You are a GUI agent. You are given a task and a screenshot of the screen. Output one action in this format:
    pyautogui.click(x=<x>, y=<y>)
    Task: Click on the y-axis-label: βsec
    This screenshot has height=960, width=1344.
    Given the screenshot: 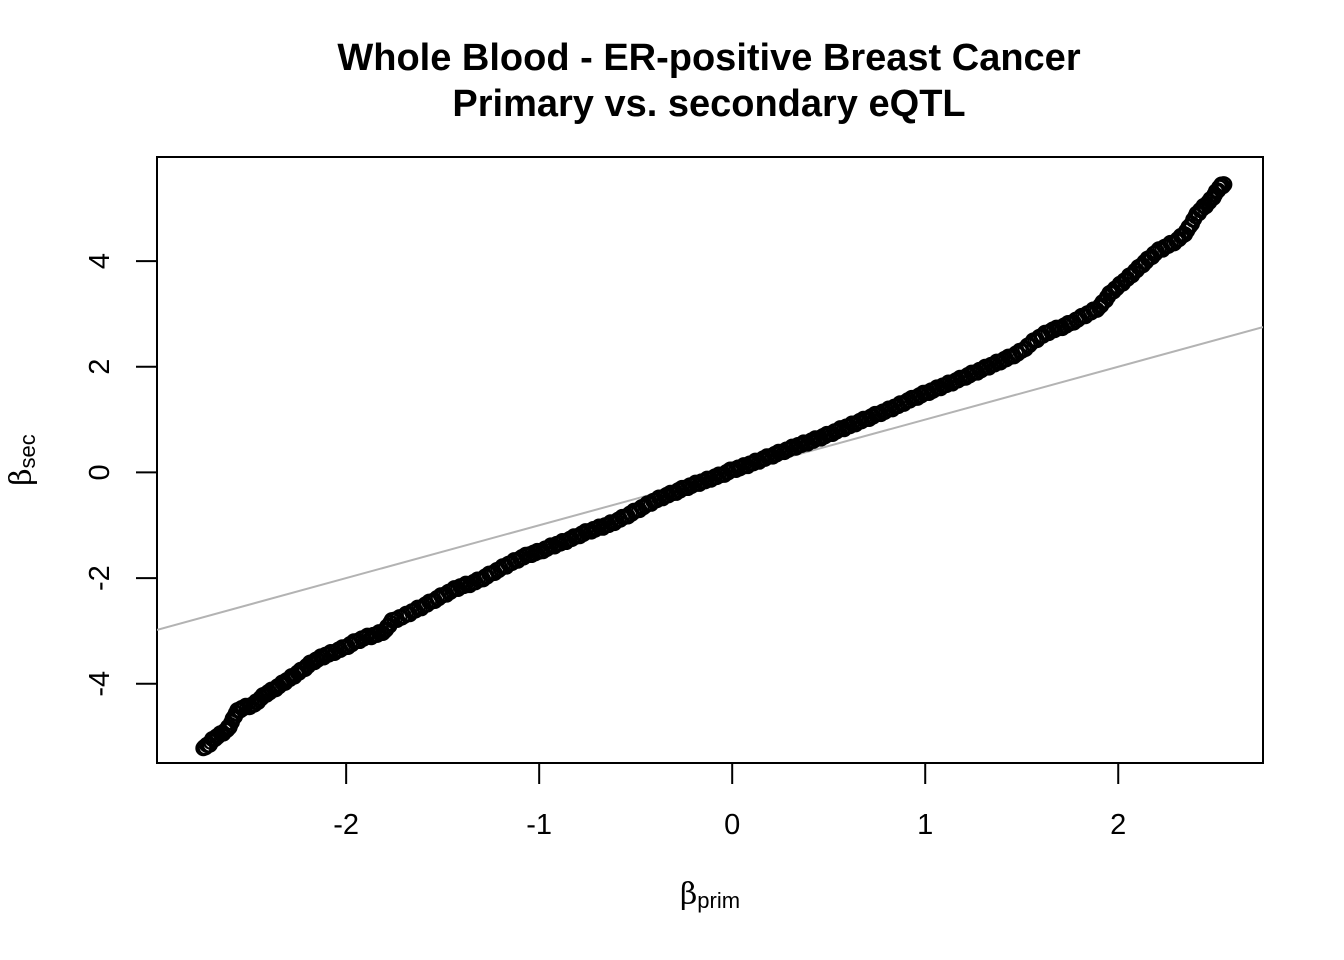 What is the action you would take?
    pyautogui.click(x=22, y=460)
    